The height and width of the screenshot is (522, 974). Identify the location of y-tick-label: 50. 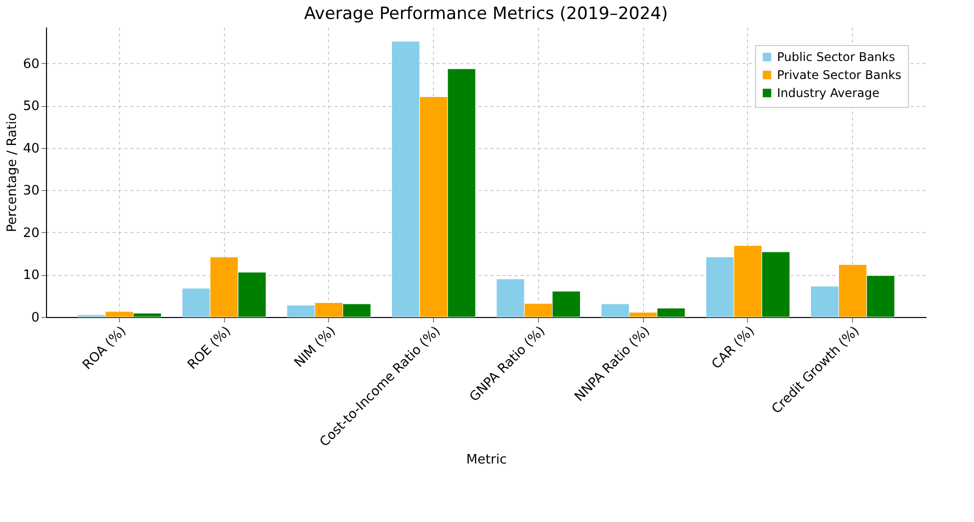
(31, 106).